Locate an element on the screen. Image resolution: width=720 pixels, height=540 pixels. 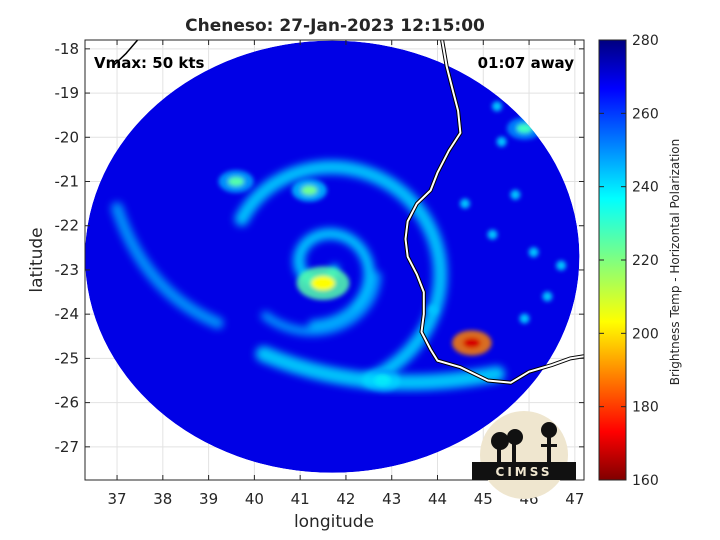
x-tick-label: 43 is located at coordinates (391, 499).